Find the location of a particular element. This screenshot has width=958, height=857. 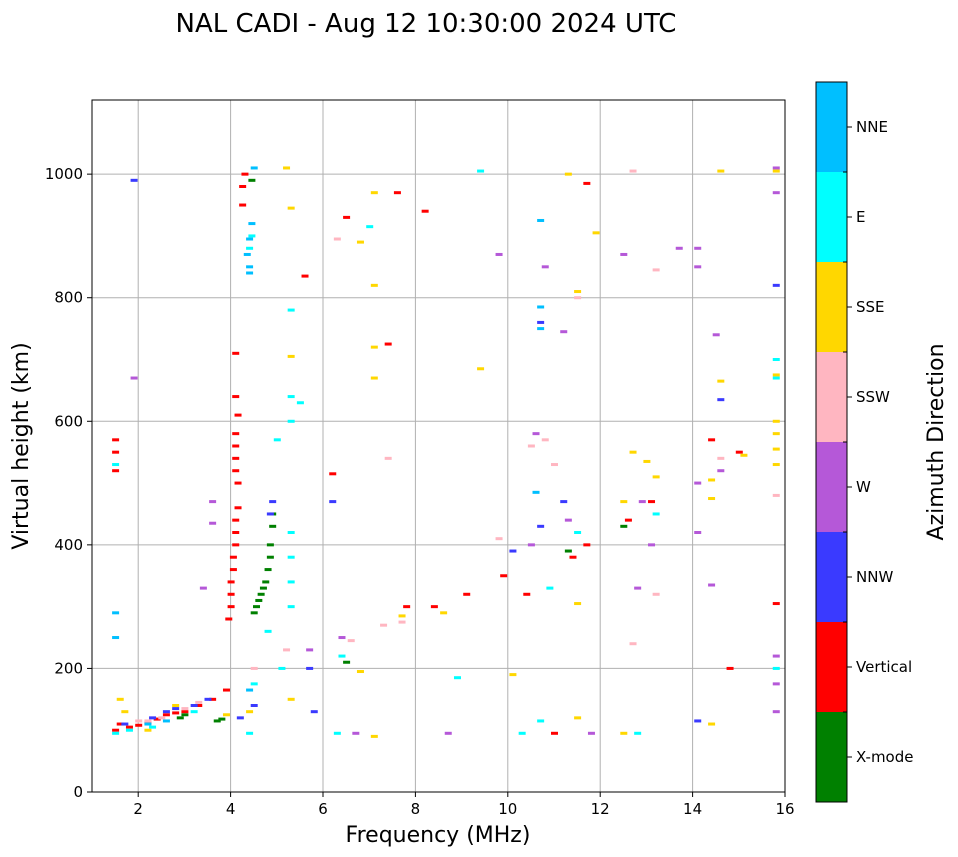

colorbar-label: NNE is located at coordinates (872, 127).